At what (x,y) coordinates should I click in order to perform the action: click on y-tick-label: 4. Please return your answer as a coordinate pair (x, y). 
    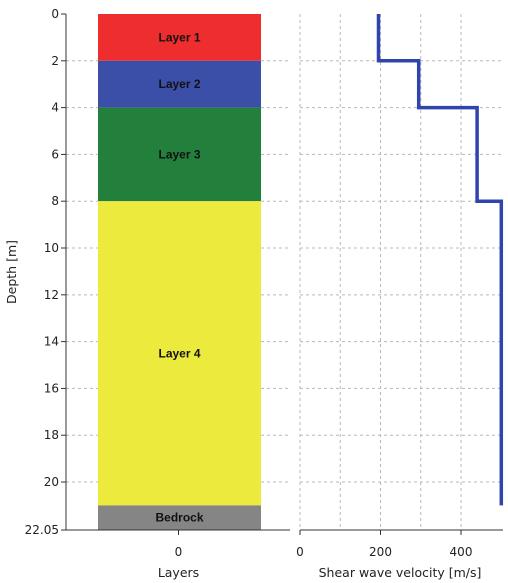
    Looking at the image, I should click on (55, 108).